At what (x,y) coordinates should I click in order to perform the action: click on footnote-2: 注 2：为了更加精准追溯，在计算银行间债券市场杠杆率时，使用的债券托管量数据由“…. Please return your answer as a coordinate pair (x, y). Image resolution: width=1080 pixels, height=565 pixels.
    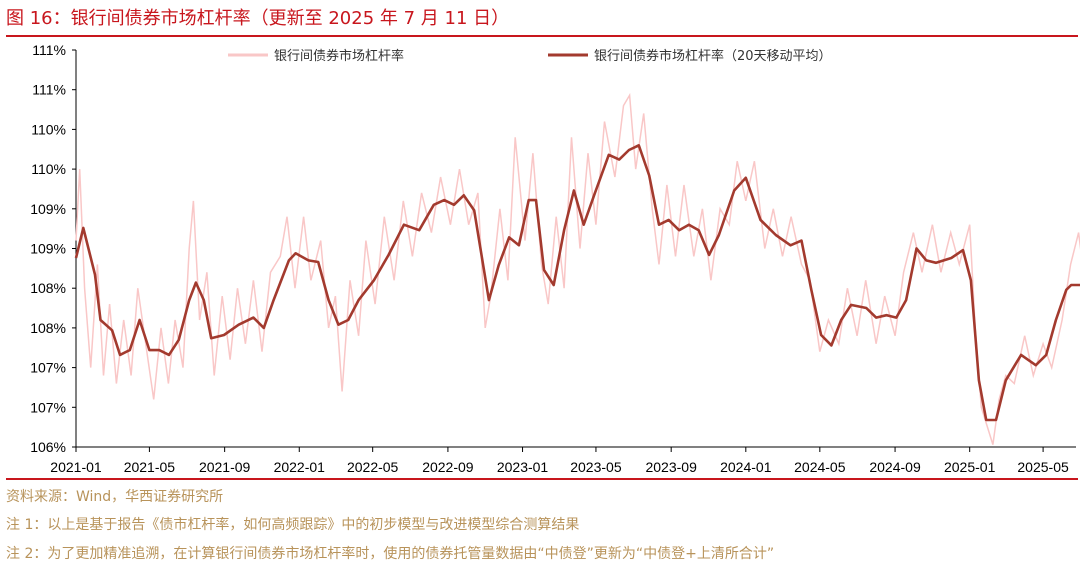
    Looking at the image, I should click on (390, 554).